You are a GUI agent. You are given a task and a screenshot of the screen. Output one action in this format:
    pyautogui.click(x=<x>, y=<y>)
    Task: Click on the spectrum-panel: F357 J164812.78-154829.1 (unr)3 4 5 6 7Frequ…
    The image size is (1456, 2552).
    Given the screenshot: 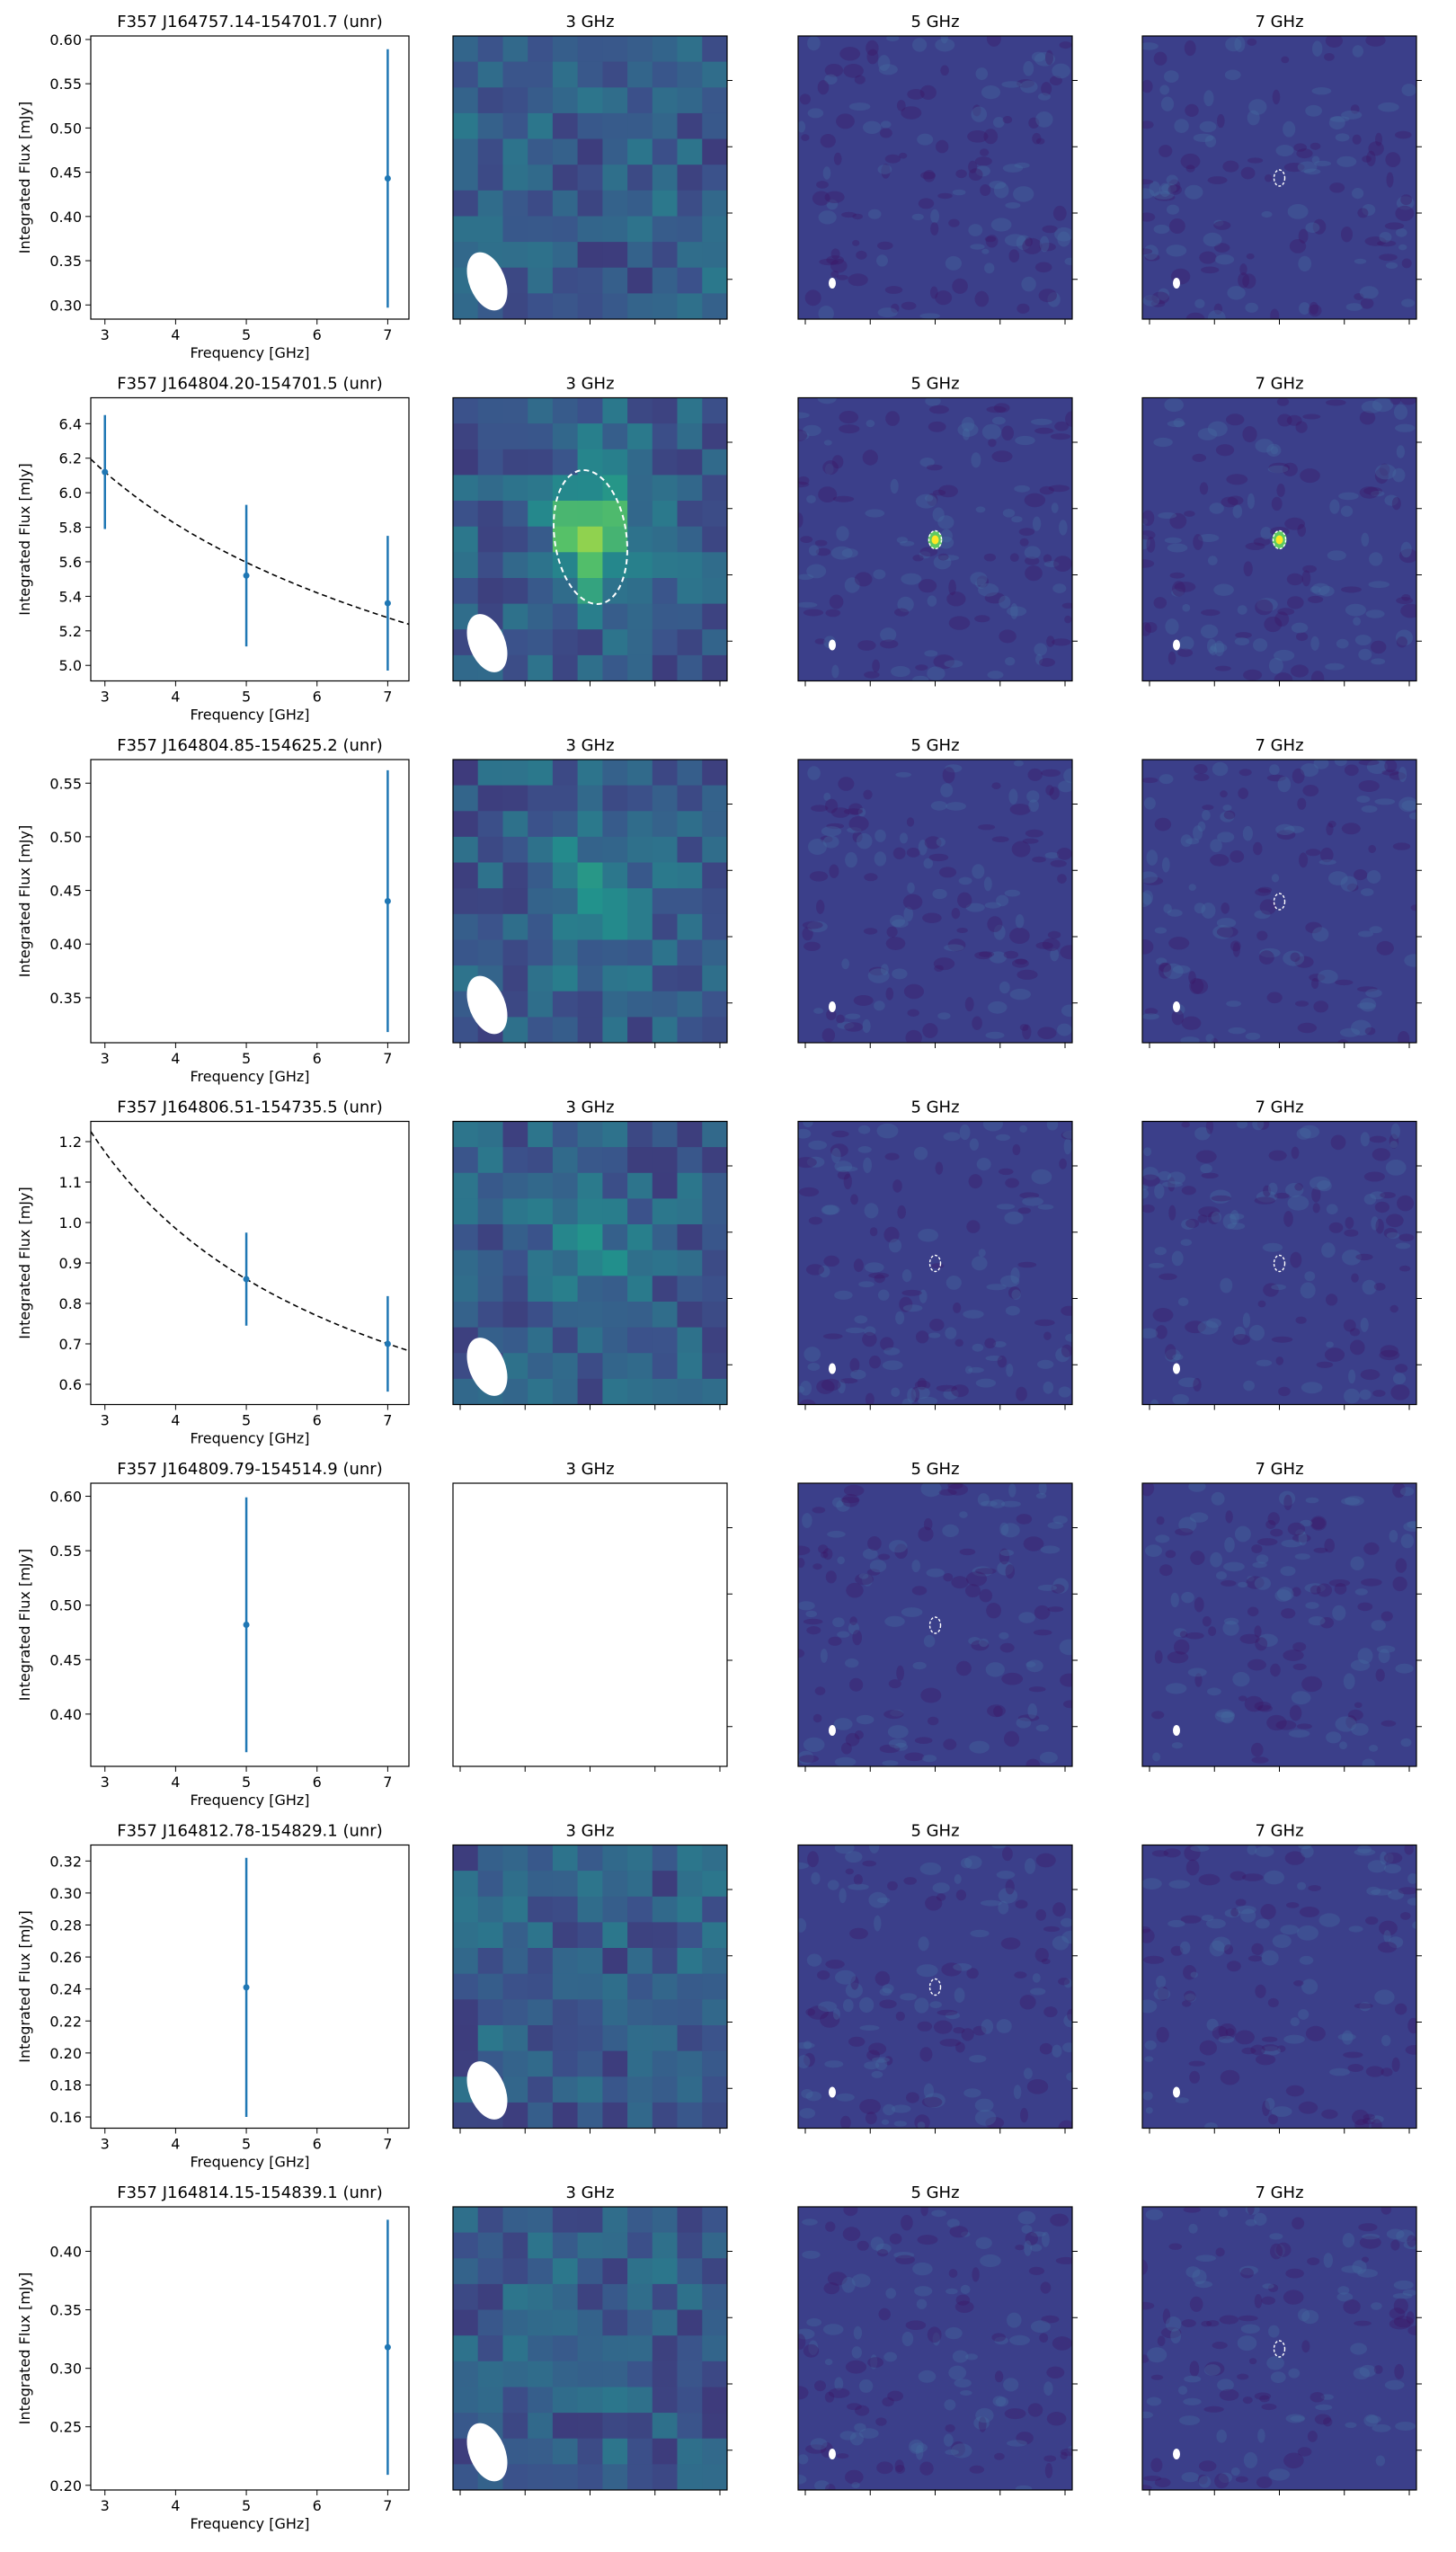 What is the action you would take?
    pyautogui.click(x=213, y=1996)
    